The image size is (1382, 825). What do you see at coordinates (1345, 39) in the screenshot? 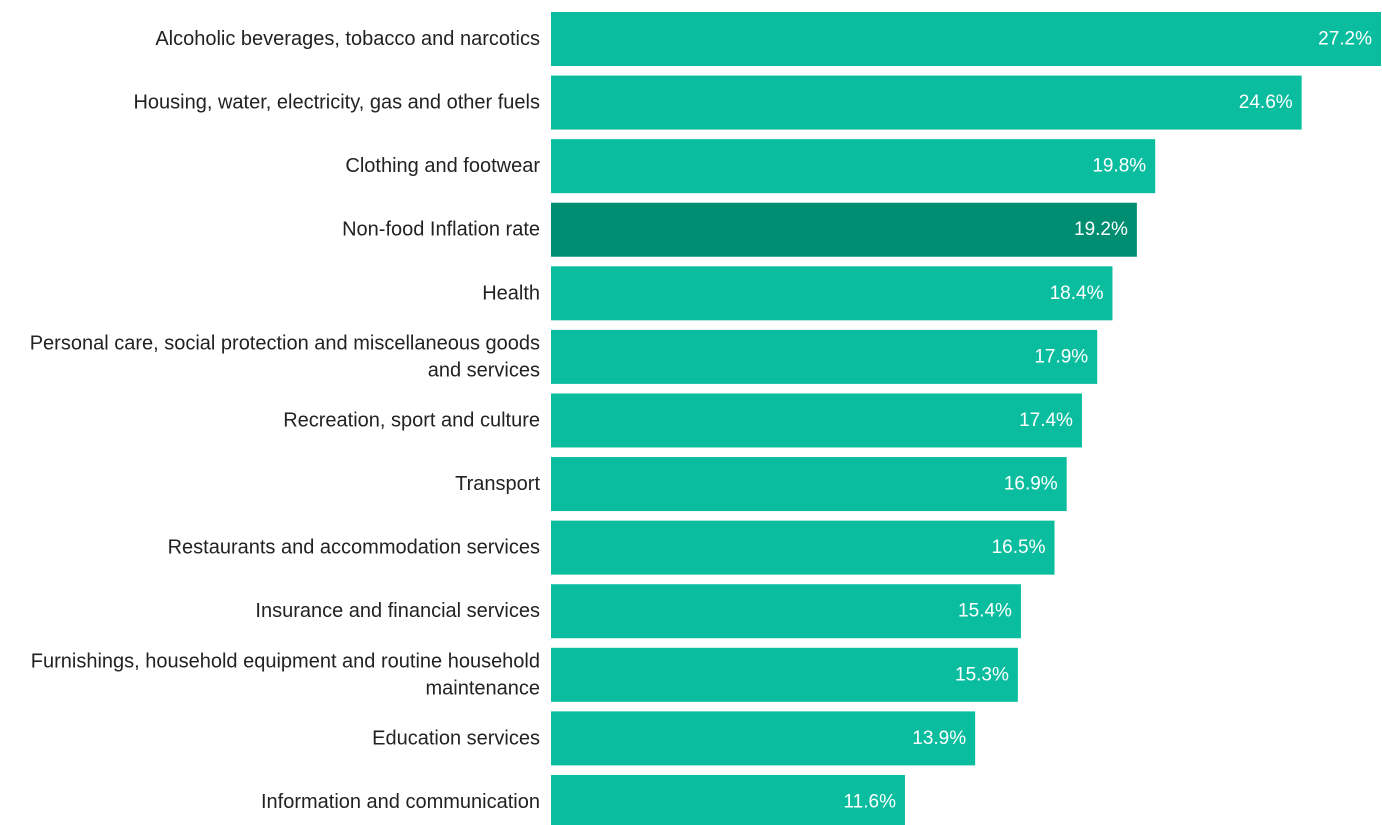
I see `value-label: 27.2%` at bounding box center [1345, 39].